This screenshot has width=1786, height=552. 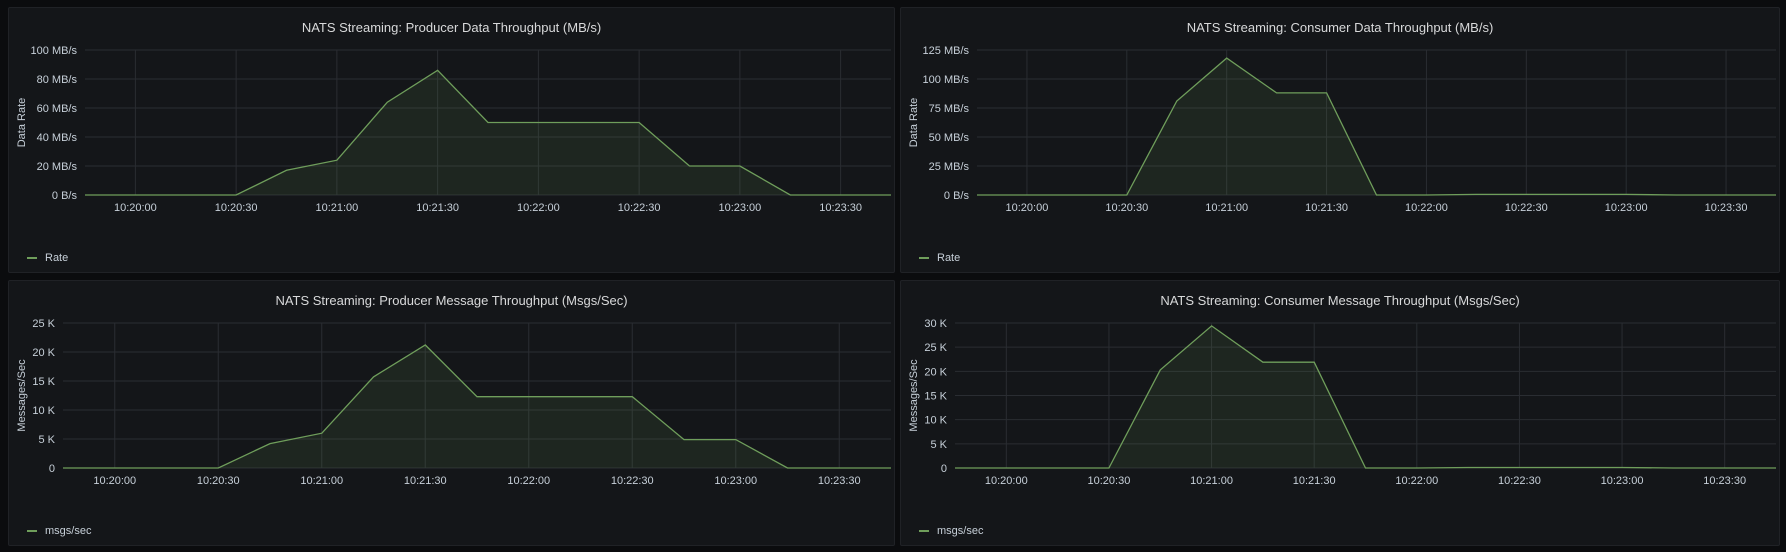 What do you see at coordinates (57, 138) in the screenshot?
I see `y-tick-label: 40 MB/s` at bounding box center [57, 138].